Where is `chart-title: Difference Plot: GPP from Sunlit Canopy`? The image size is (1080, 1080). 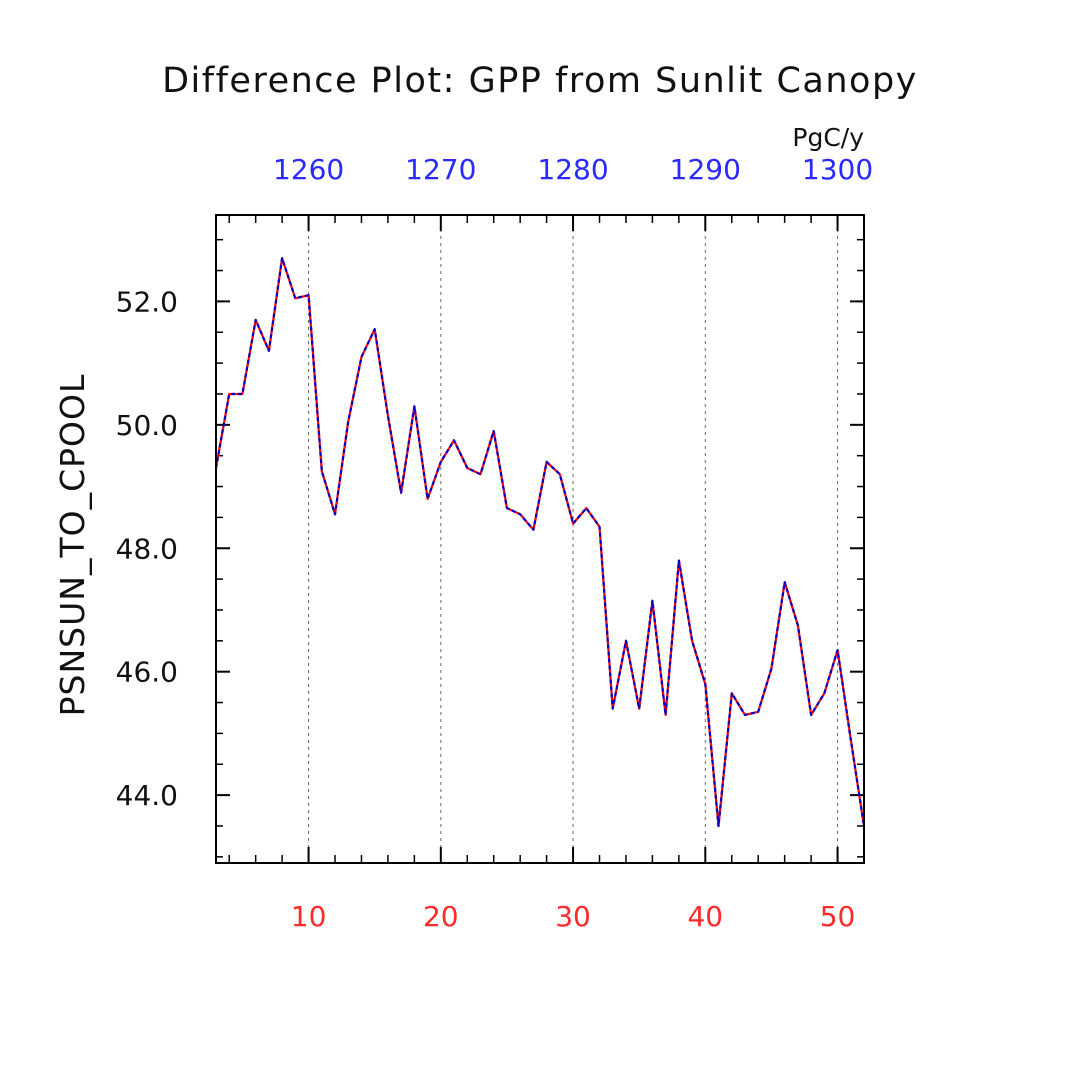
chart-title: Difference Plot: GPP from Sunlit Canopy is located at coordinates (540, 81).